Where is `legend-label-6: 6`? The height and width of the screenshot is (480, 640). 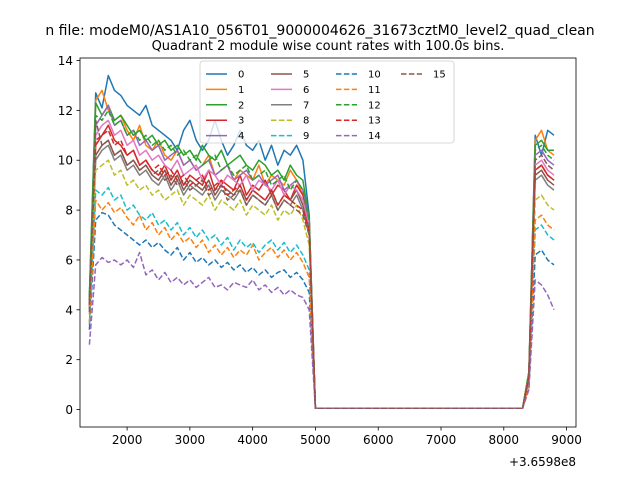 legend-label-6: 6 is located at coordinates (306, 90).